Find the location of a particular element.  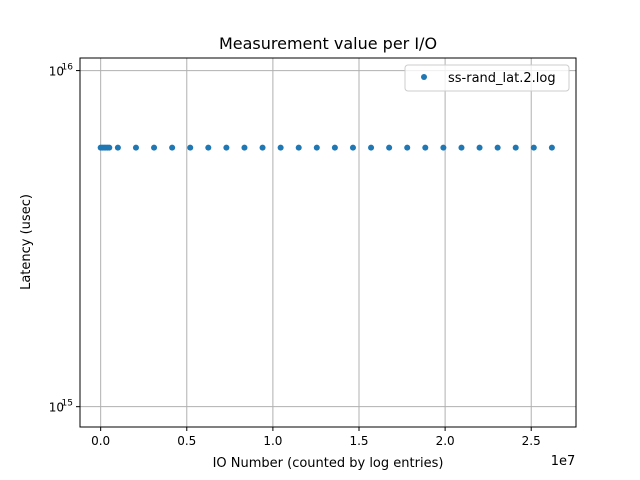

x-axis-offset-label: 1e7 is located at coordinates (563, 461).